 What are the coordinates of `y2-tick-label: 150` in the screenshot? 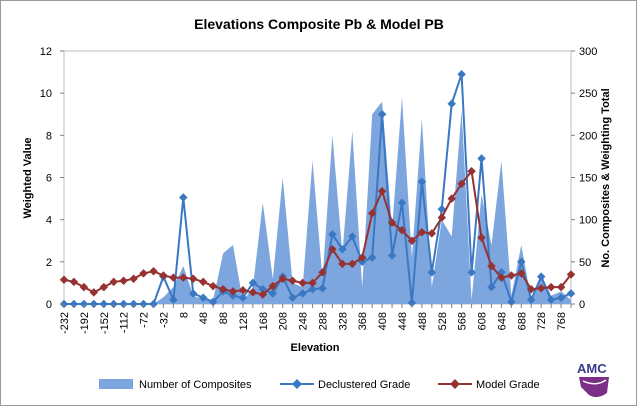 It's located at (588, 179).